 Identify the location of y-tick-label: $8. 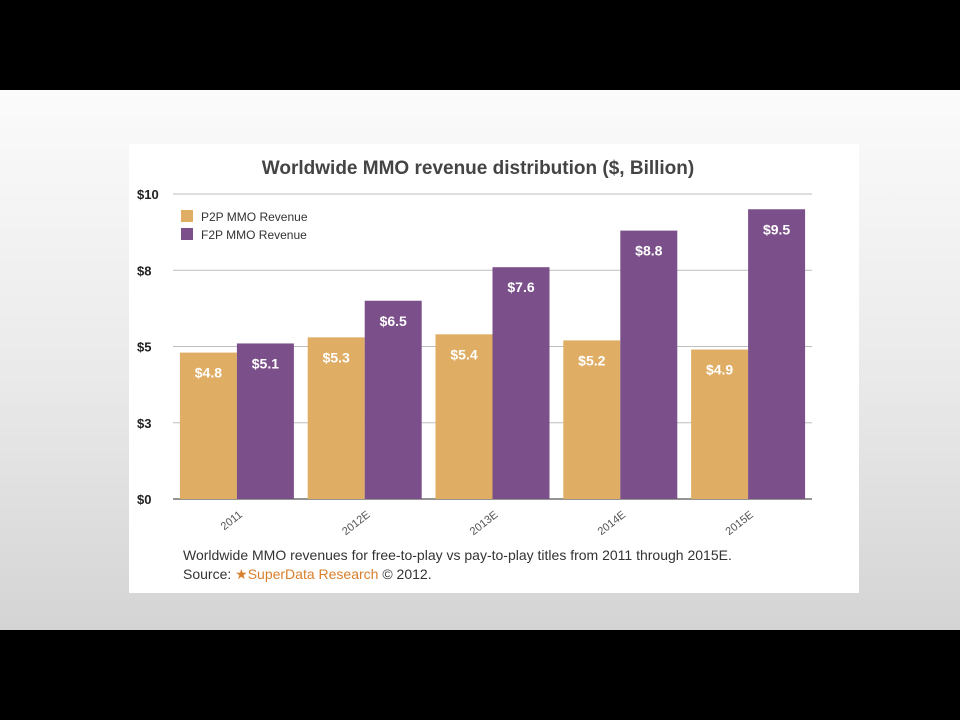
(144, 270).